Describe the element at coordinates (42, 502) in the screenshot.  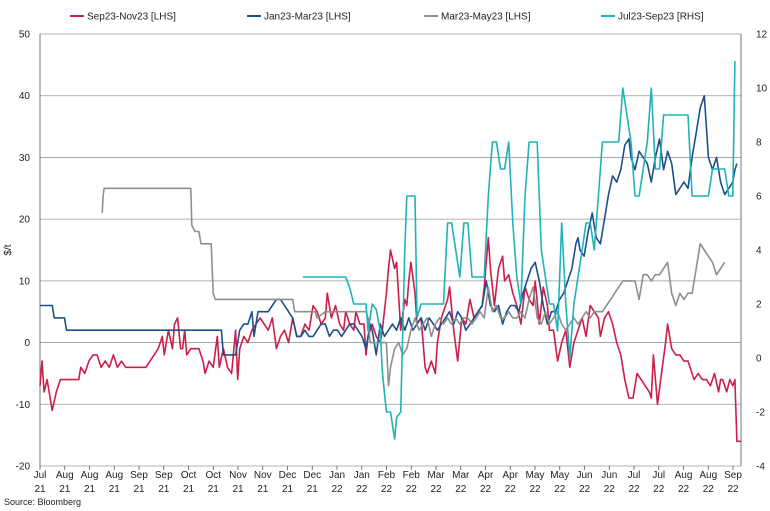
I see `source-note: Source: Bloomberg` at that location.